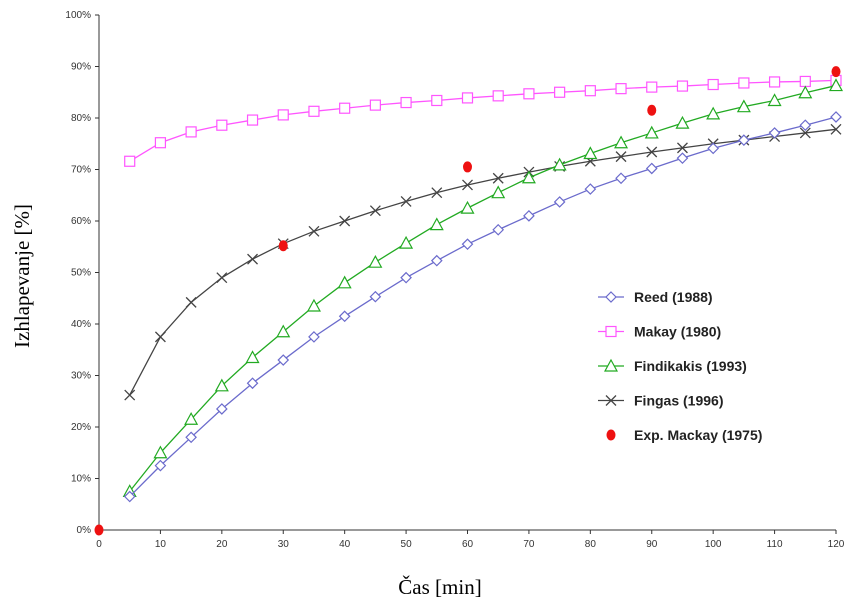 The width and height of the screenshot is (846, 604). I want to click on series-line, so click(483, 120).